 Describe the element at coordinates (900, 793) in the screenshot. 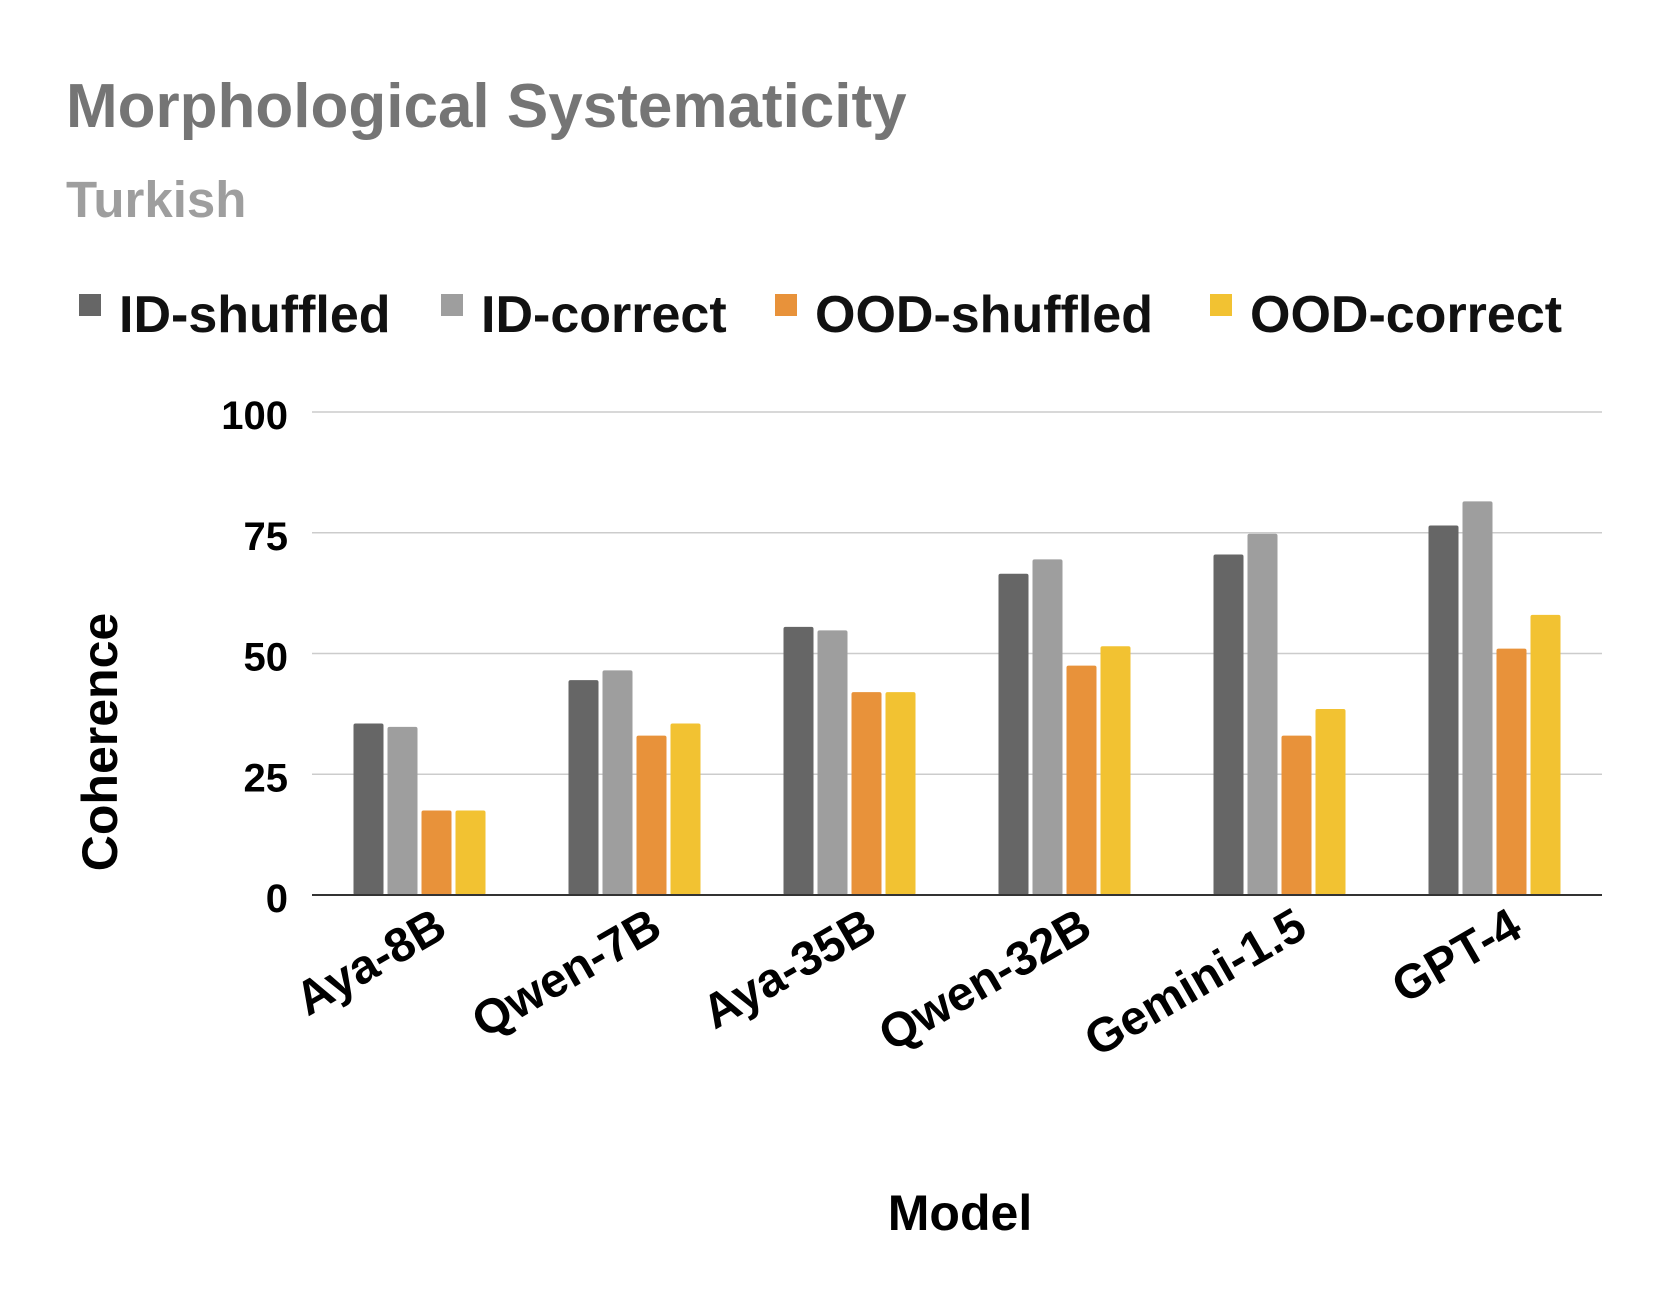

I see `bar-aya-35b-ood-correct` at that location.